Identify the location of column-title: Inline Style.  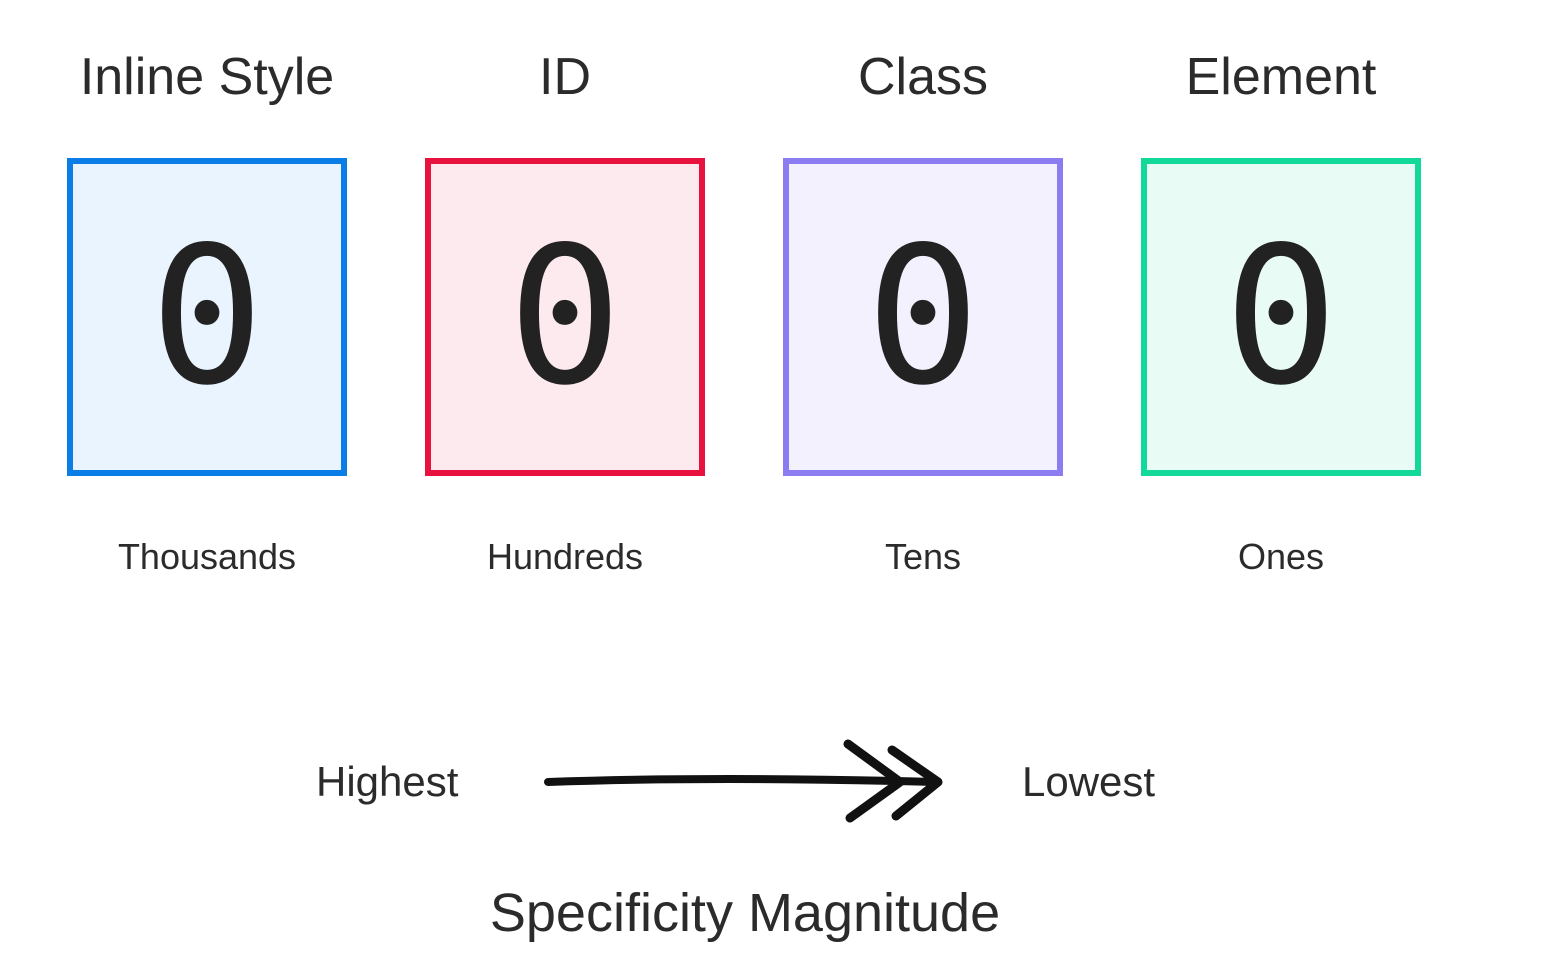
(207, 77).